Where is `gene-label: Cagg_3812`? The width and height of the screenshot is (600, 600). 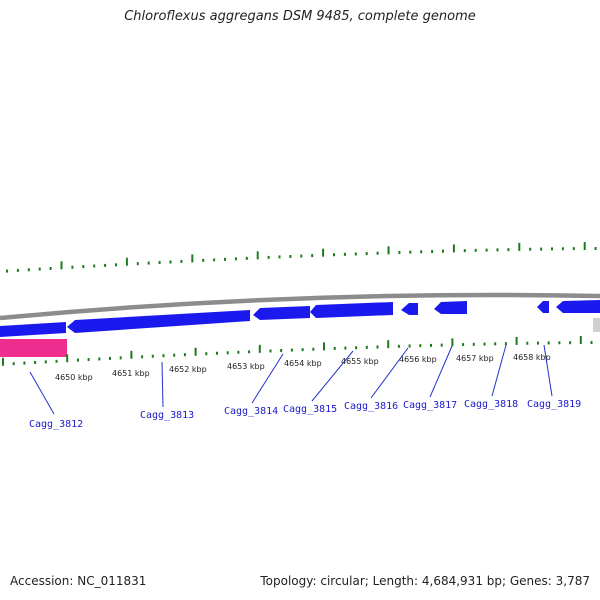 gene-label: Cagg_3812 is located at coordinates (56, 424).